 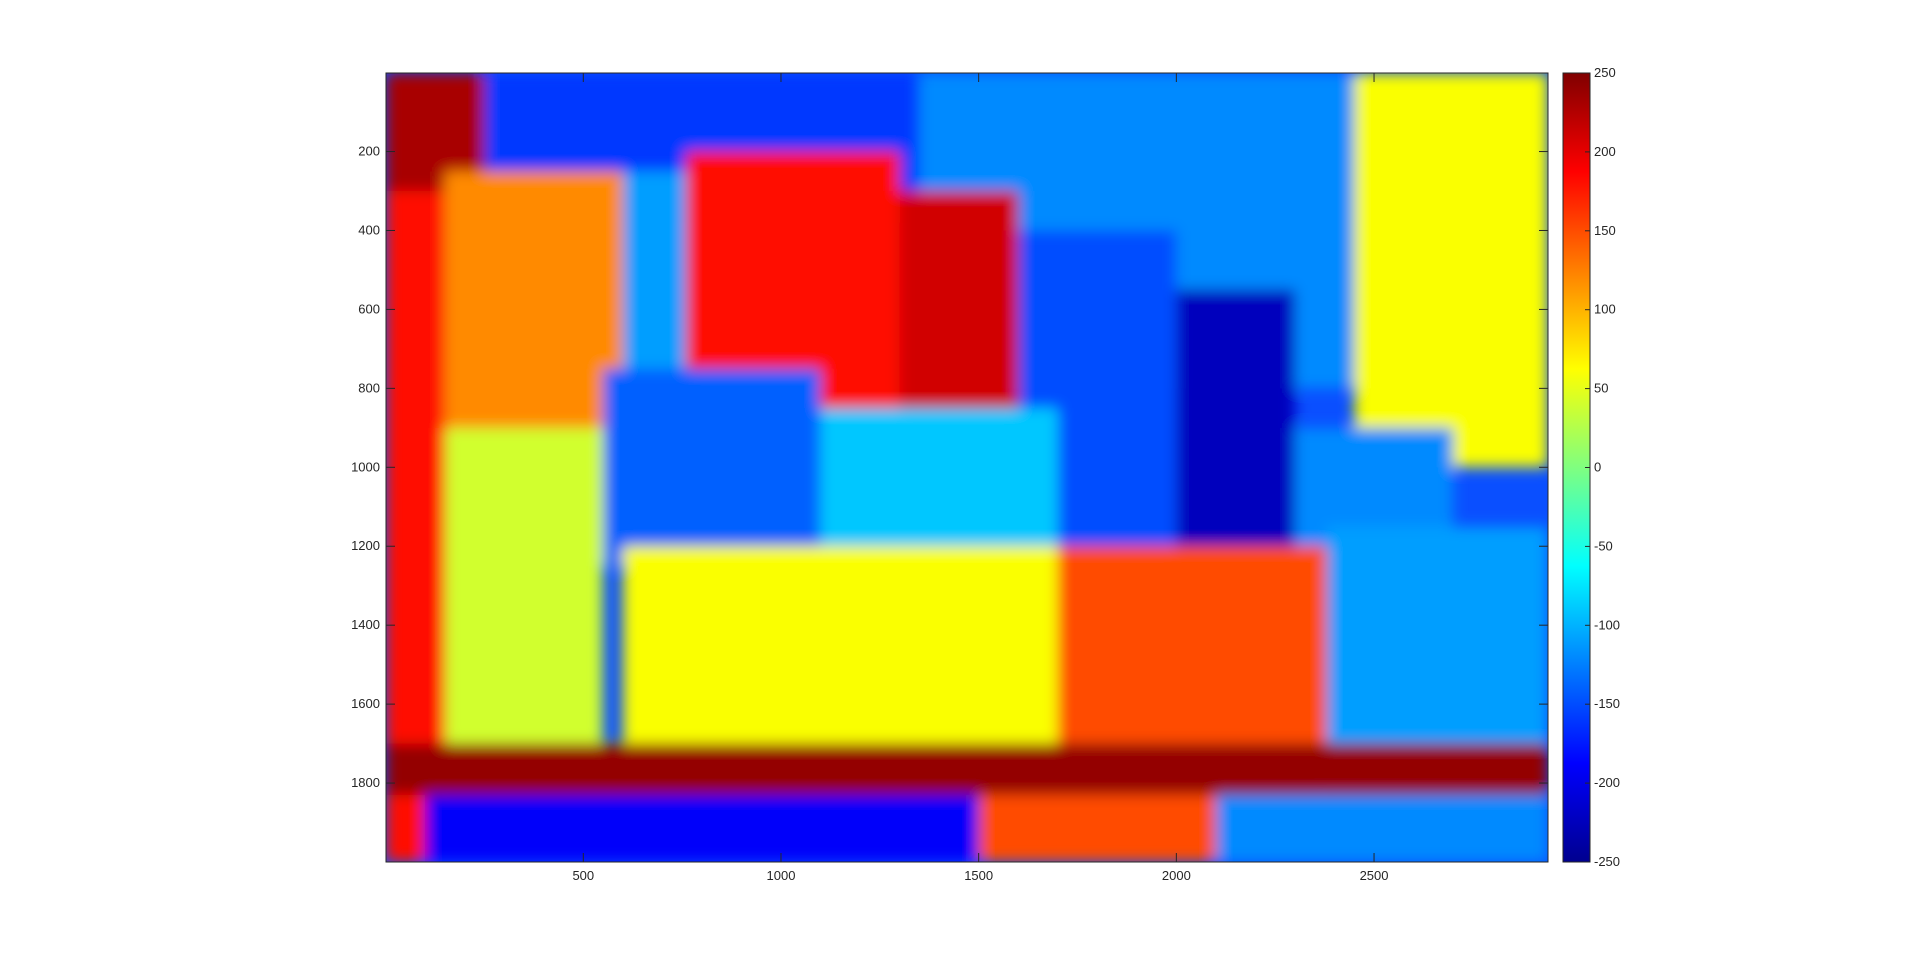 What do you see at coordinates (365, 782) in the screenshot?
I see `y-tick-label: 1800` at bounding box center [365, 782].